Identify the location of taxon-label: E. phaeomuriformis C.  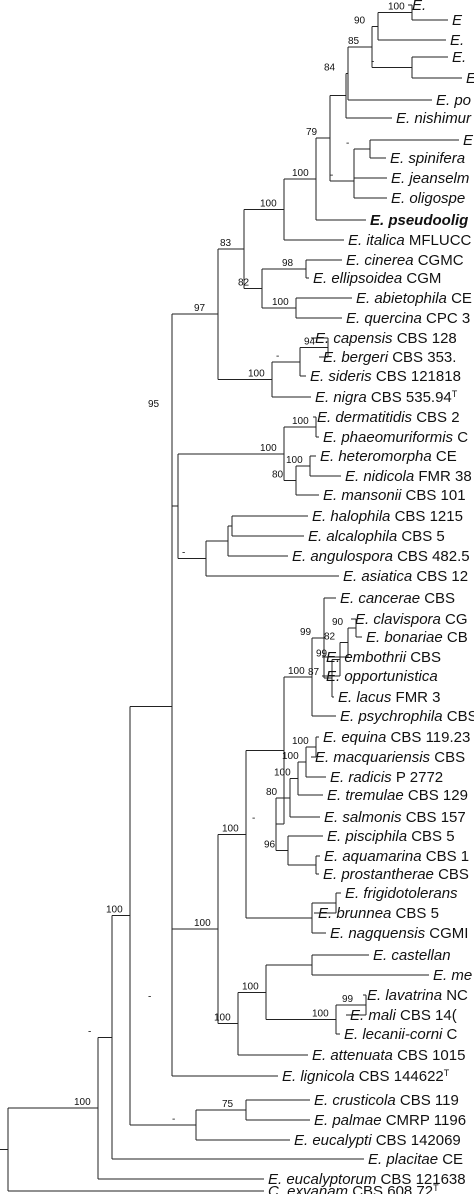
(395, 437).